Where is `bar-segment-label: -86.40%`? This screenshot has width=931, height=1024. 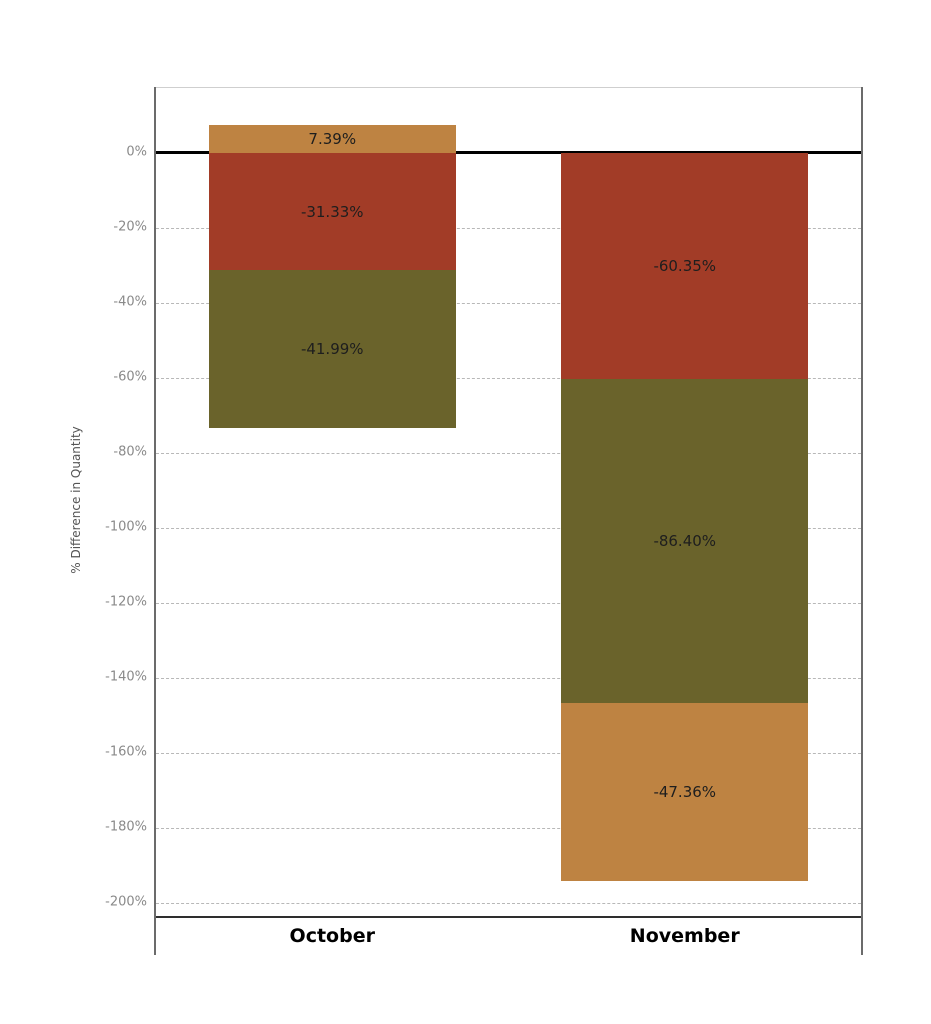
bar-segment-label: -86.40% is located at coordinates (685, 541).